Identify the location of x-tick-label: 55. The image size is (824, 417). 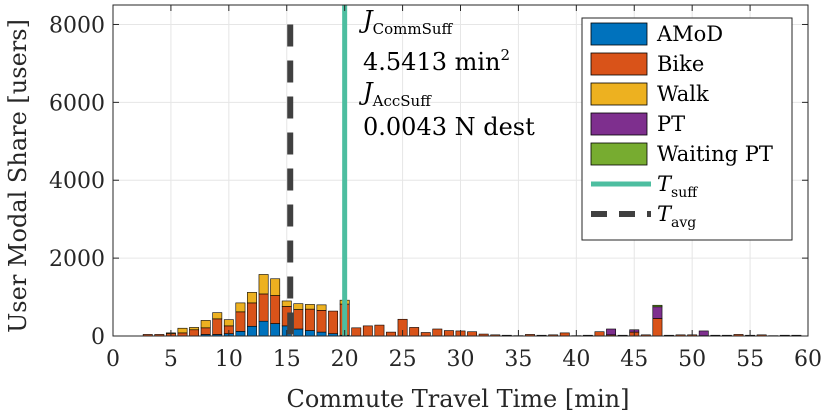
(750, 359).